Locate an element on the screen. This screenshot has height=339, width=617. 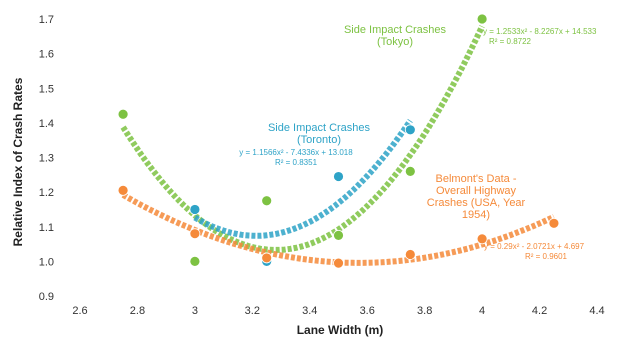
toronto-series-label: (Toronto) is located at coordinates (319, 140).